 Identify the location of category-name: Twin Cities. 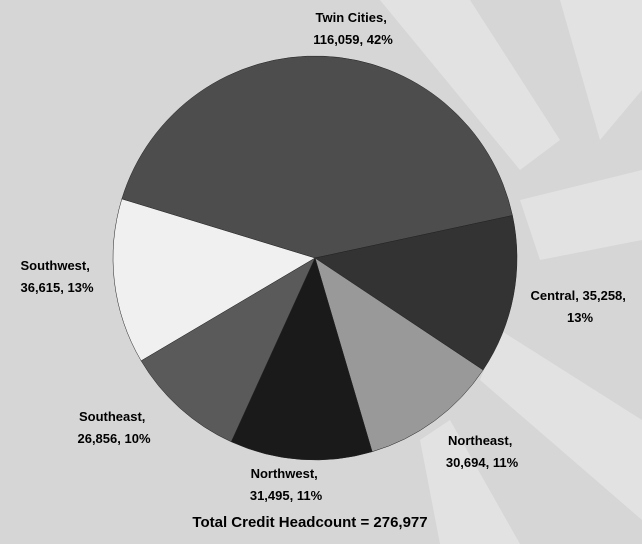
(350, 17).